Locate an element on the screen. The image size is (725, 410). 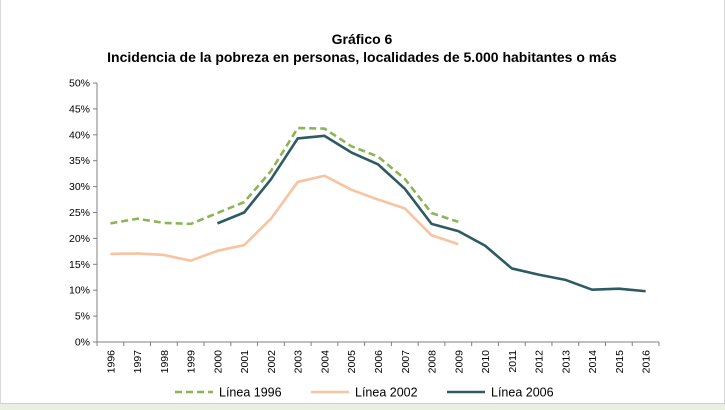
y-tick-label: 5% is located at coordinates (82, 317).